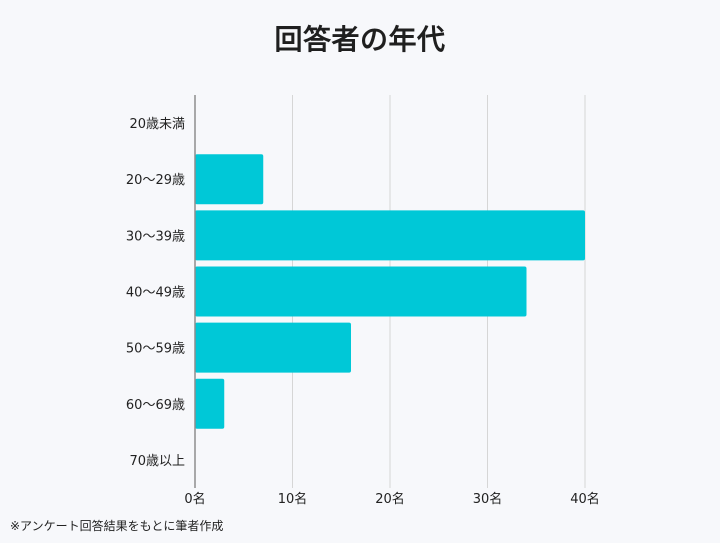 Image resolution: width=720 pixels, height=543 pixels. Describe the element at coordinates (293, 499) in the screenshot. I see `x-tick-label: 10名` at that location.